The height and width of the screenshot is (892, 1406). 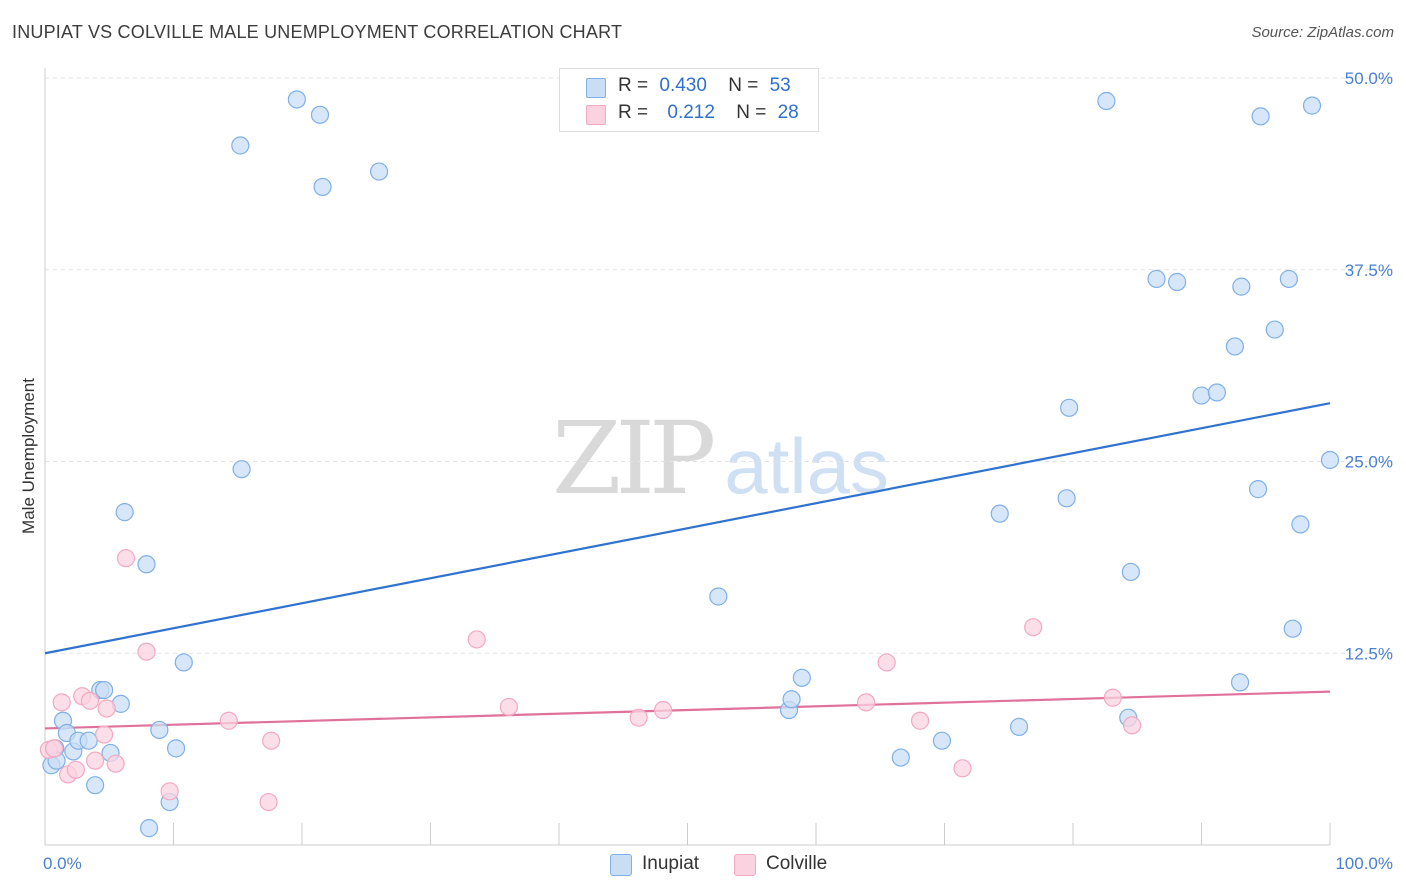 What do you see at coordinates (751, 112) in the screenshot?
I see `colville-n-label: N =` at bounding box center [751, 112].